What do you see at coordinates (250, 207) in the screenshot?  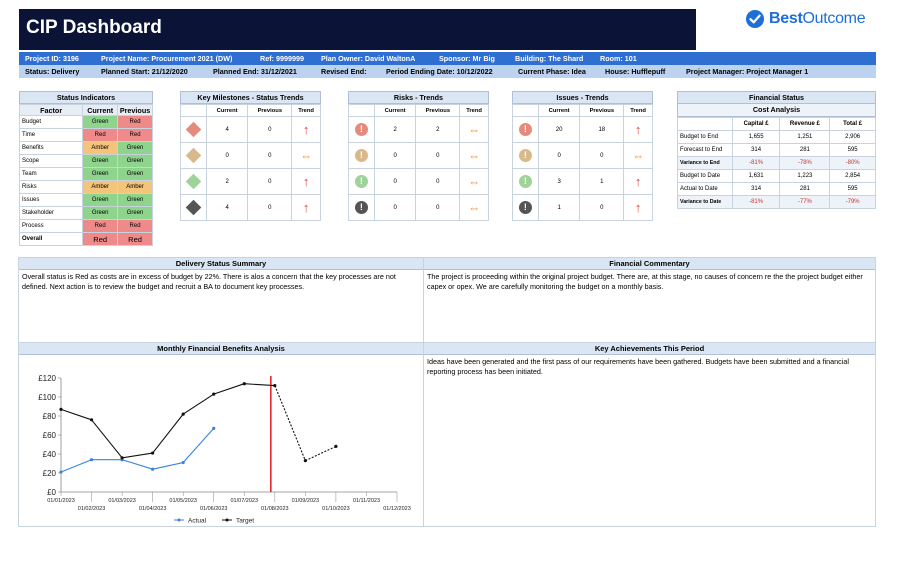 I see `table-row: 4 0 ↑` at bounding box center [250, 207].